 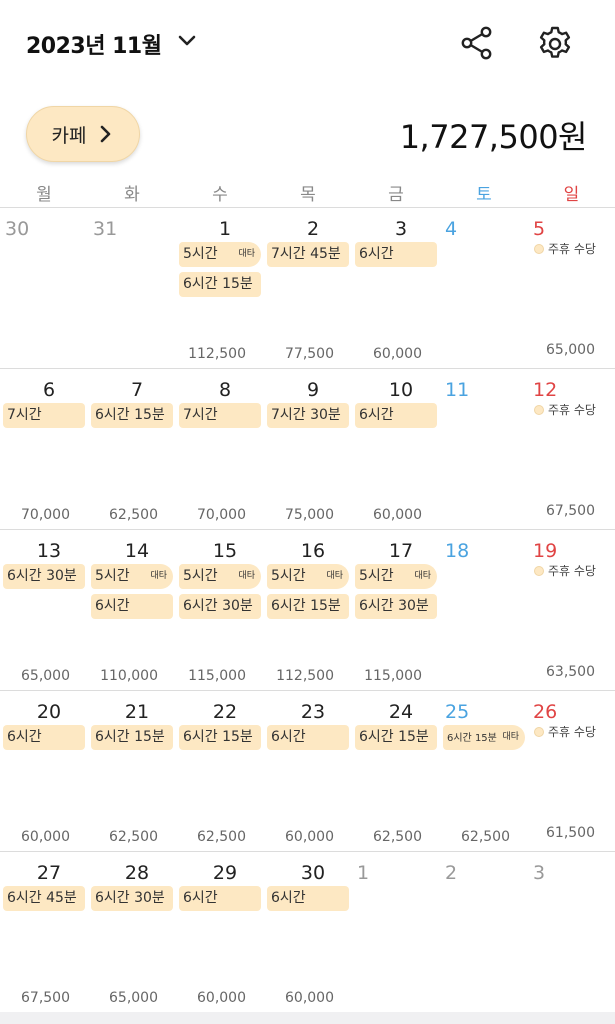 I want to click on day-cell: 2 7시간 45분 77,500, so click(x=308, y=288).